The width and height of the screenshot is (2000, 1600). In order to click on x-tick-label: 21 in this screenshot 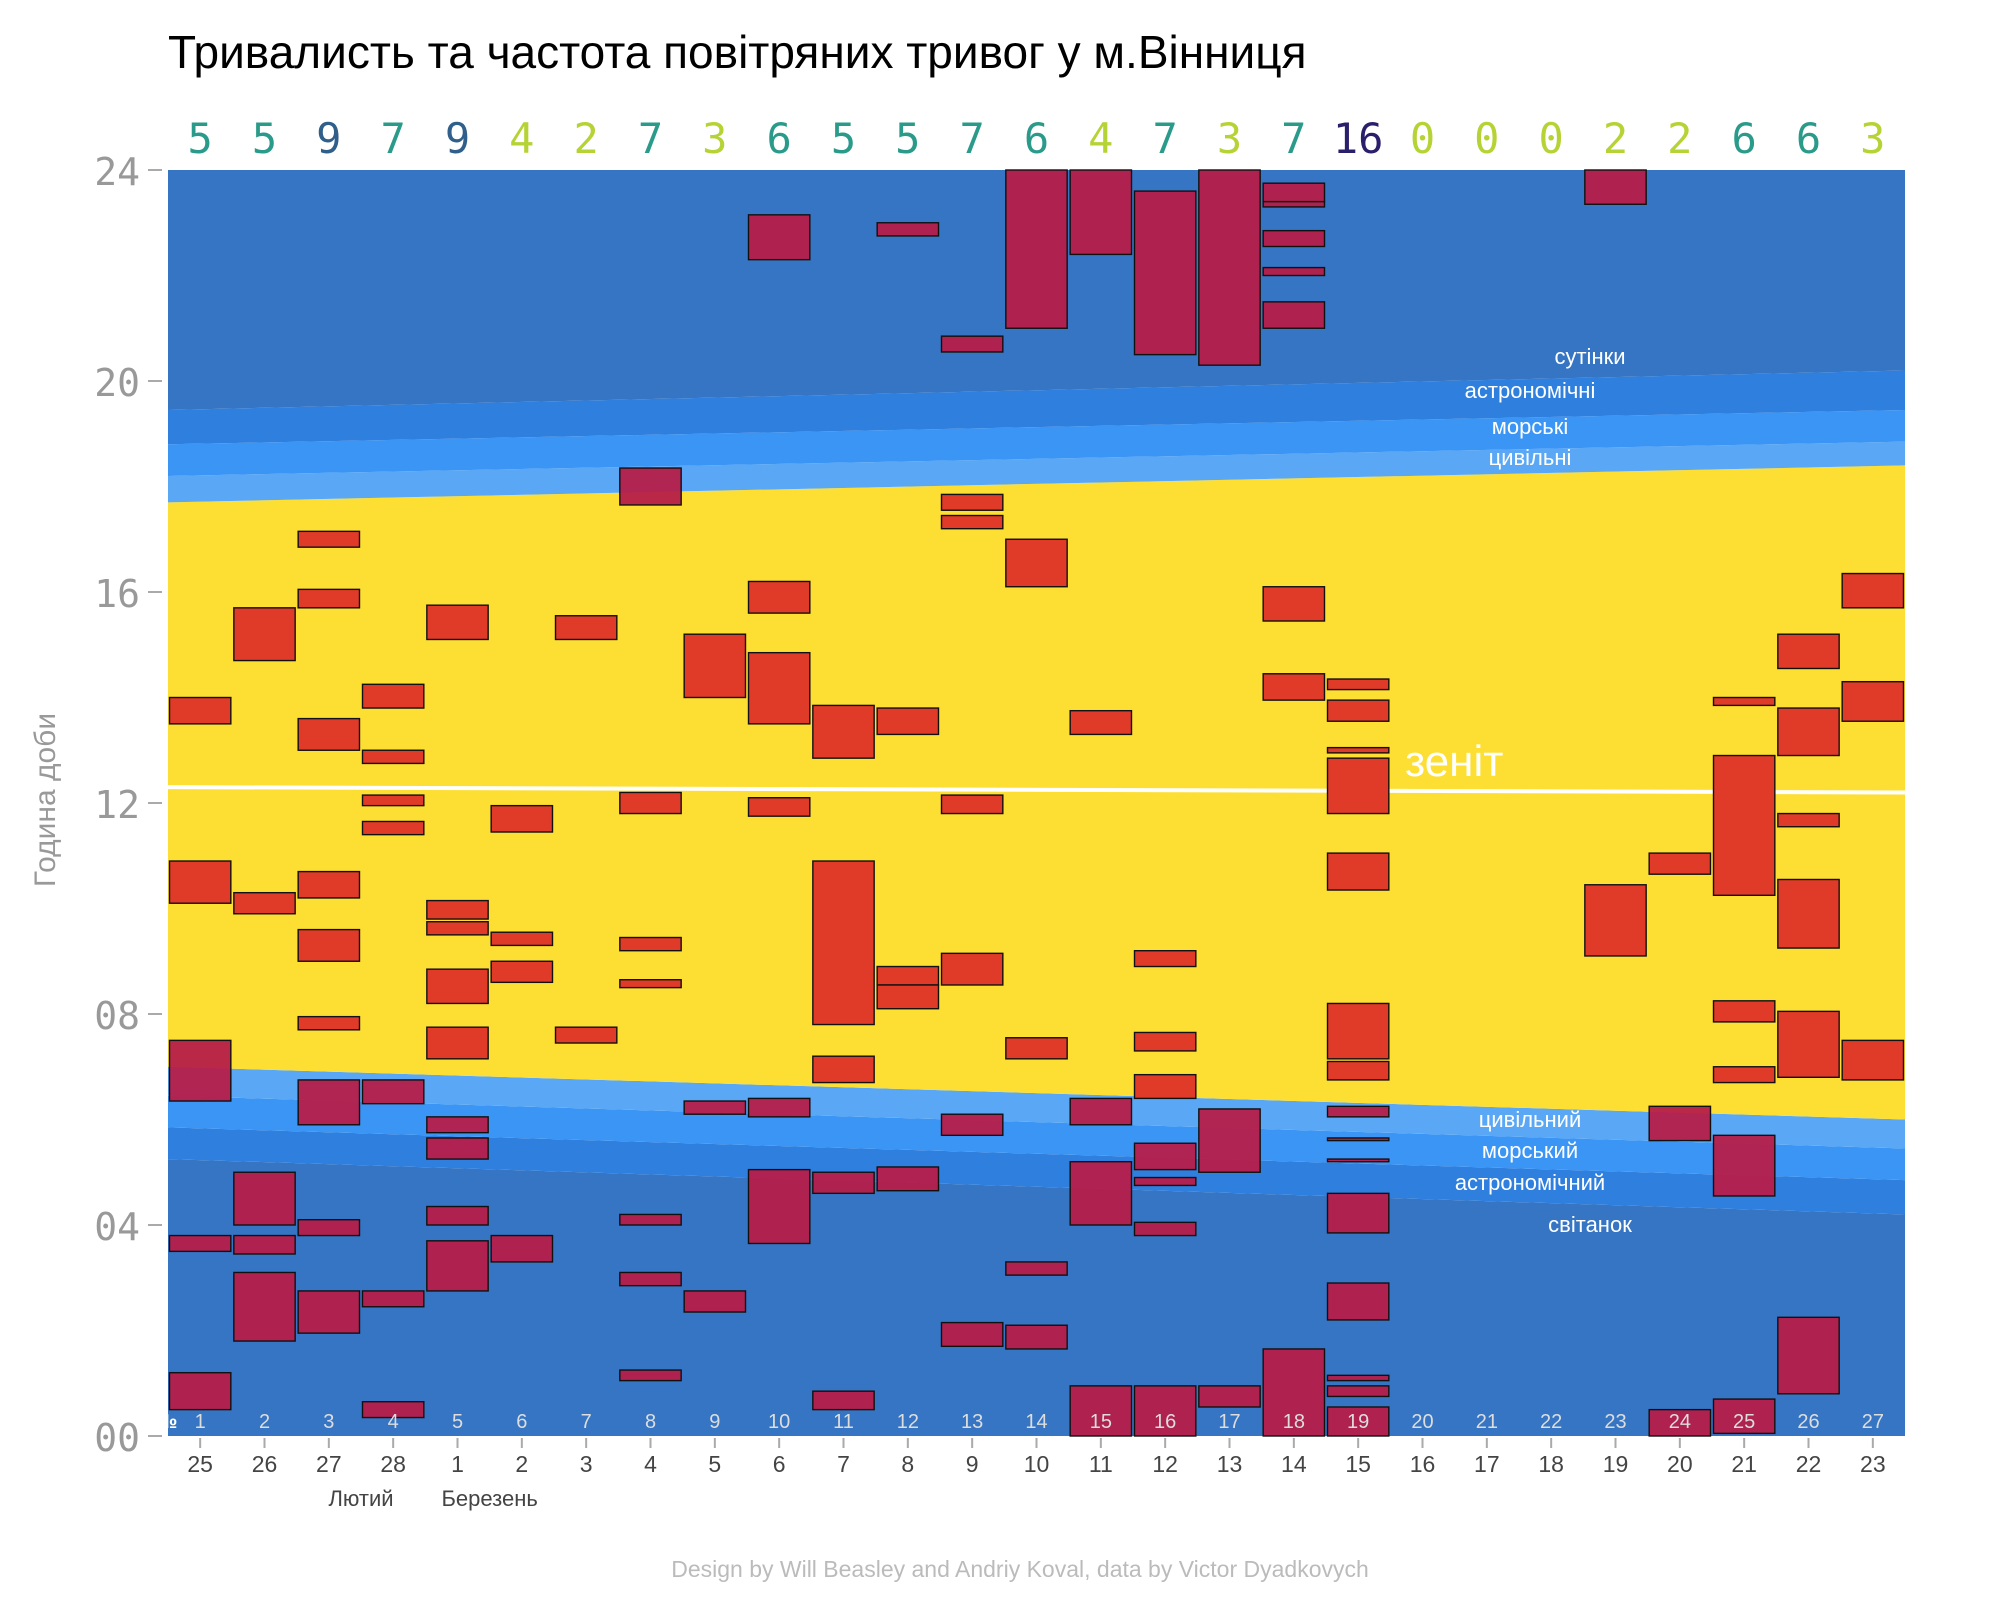, I will do `click(1744, 1464)`.